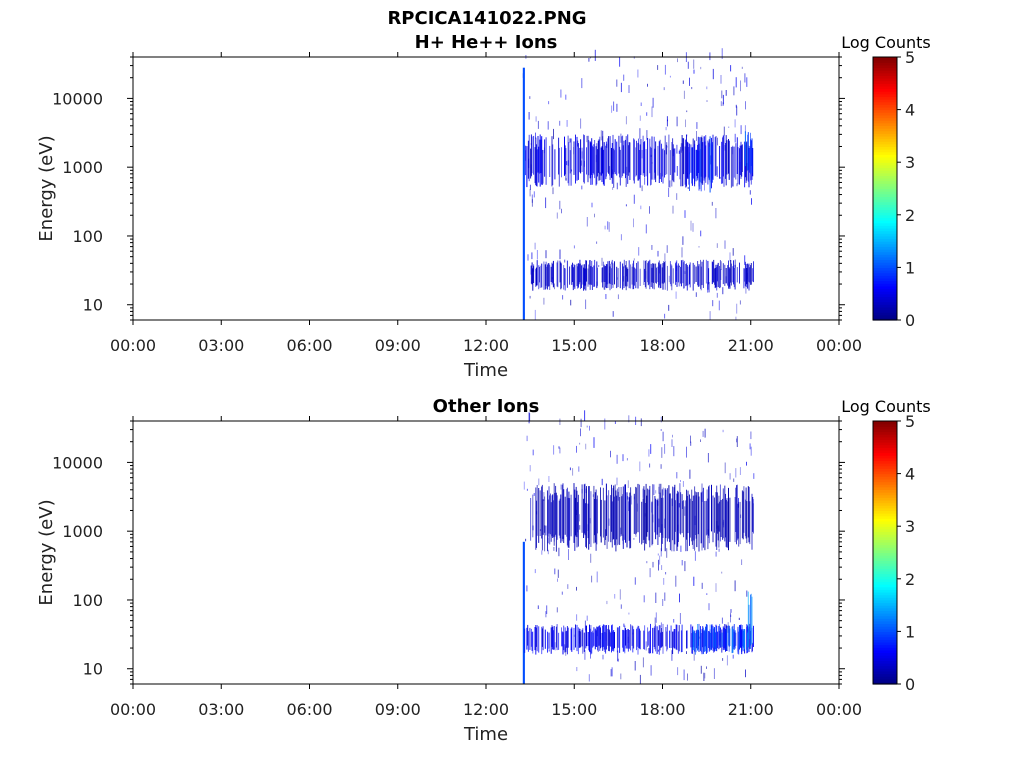  Describe the element at coordinates (309, 345) in the screenshot. I see `x-tick-label: 06:00` at that location.